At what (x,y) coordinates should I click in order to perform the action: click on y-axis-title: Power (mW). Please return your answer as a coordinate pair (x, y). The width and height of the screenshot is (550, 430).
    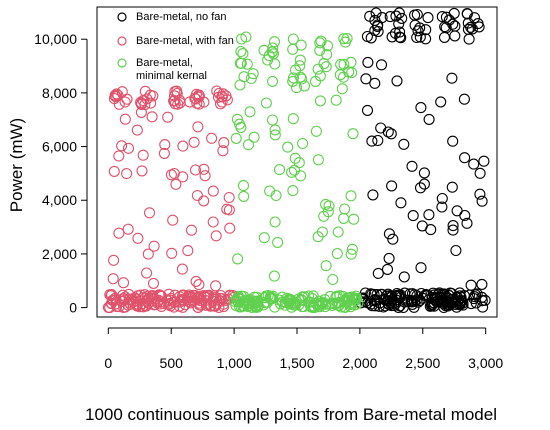
    Looking at the image, I should click on (16, 165).